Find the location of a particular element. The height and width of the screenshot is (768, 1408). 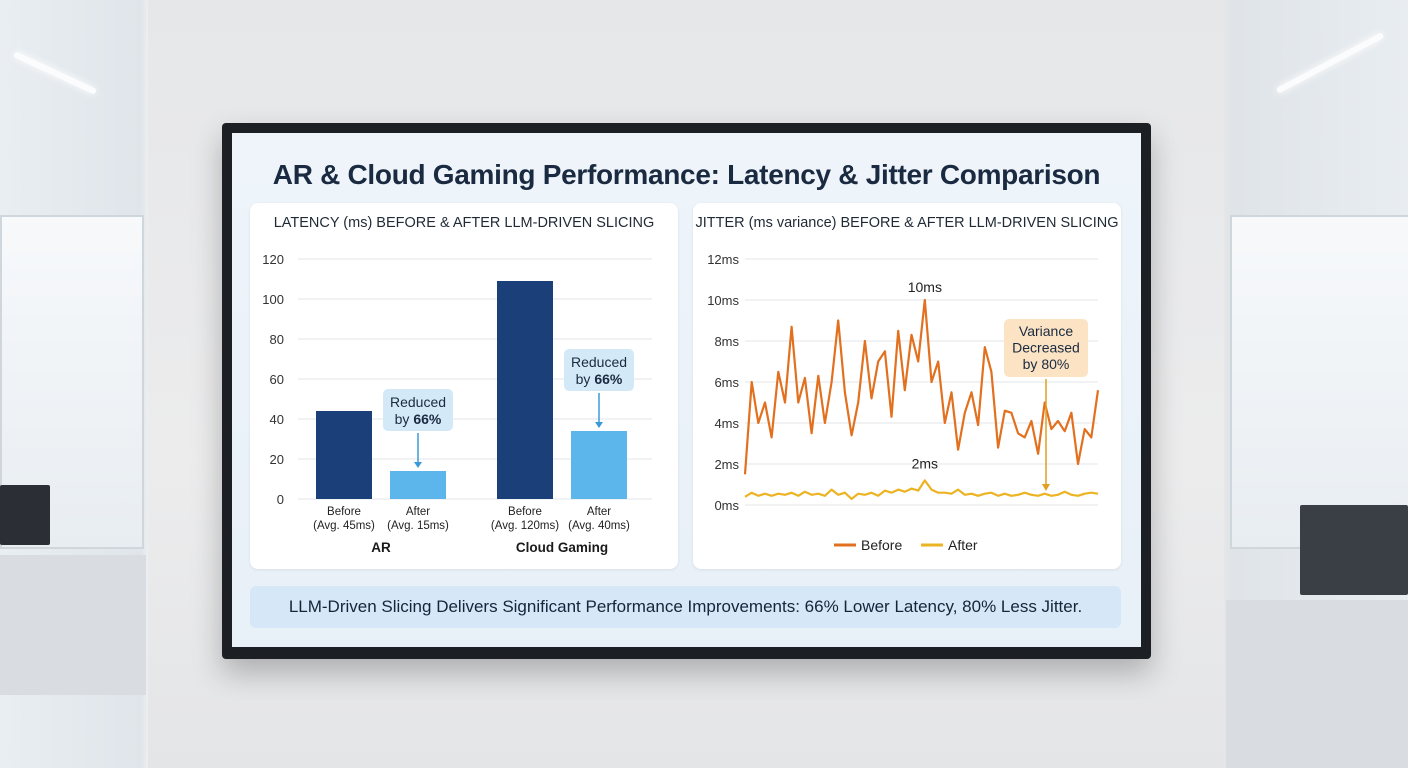

bar-sublabel: (Avg. 40ms) is located at coordinates (599, 526).